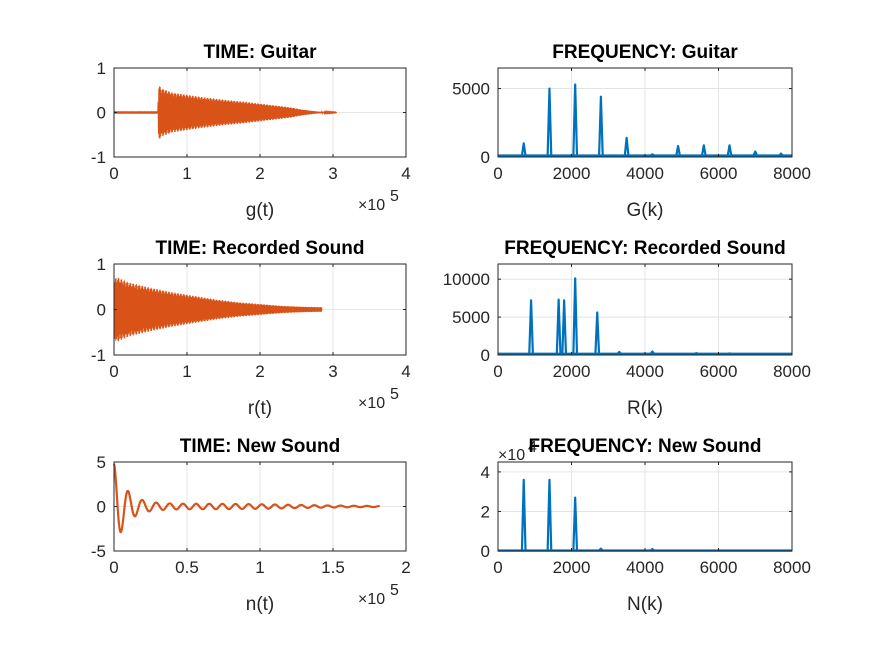  I want to click on x-axis-label: g(t), so click(260, 210).